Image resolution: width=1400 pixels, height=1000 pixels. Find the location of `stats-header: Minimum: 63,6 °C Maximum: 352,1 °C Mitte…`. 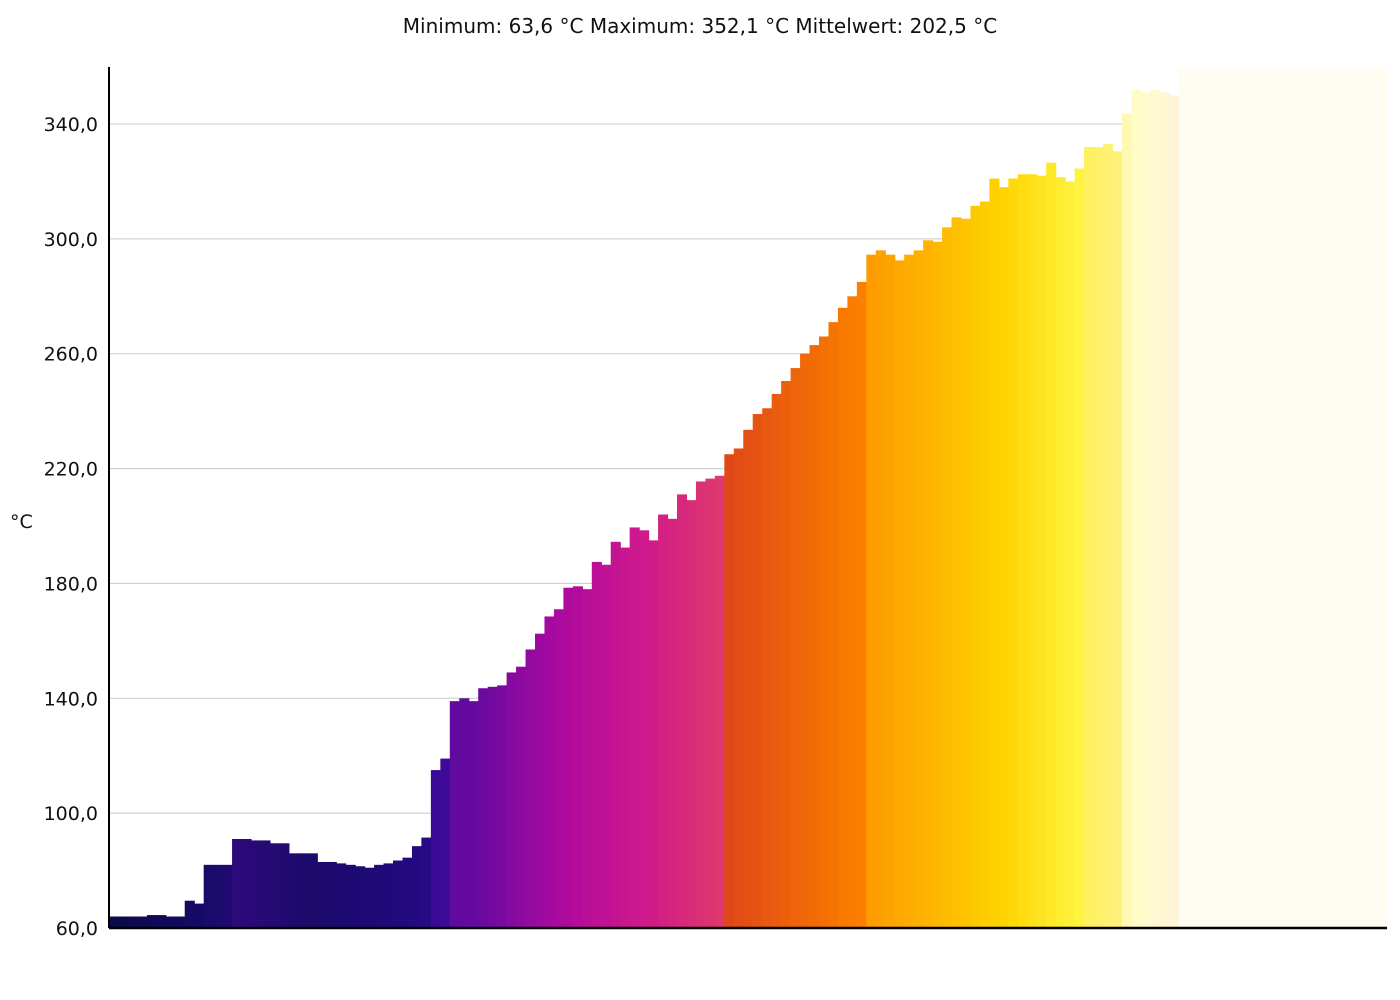

stats-header: Minimum: 63,6 °C Maximum: 352,1 °C Mitte… is located at coordinates (700, 26).